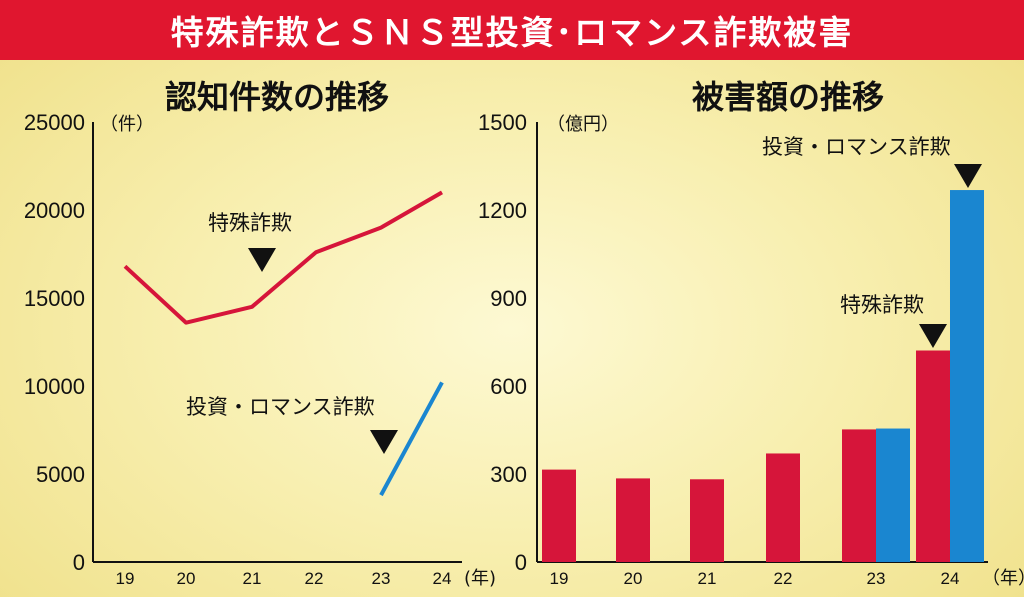 The image size is (1024, 597). What do you see at coordinates (54, 298) in the screenshot?
I see `left-y-tick-label: 15000` at bounding box center [54, 298].